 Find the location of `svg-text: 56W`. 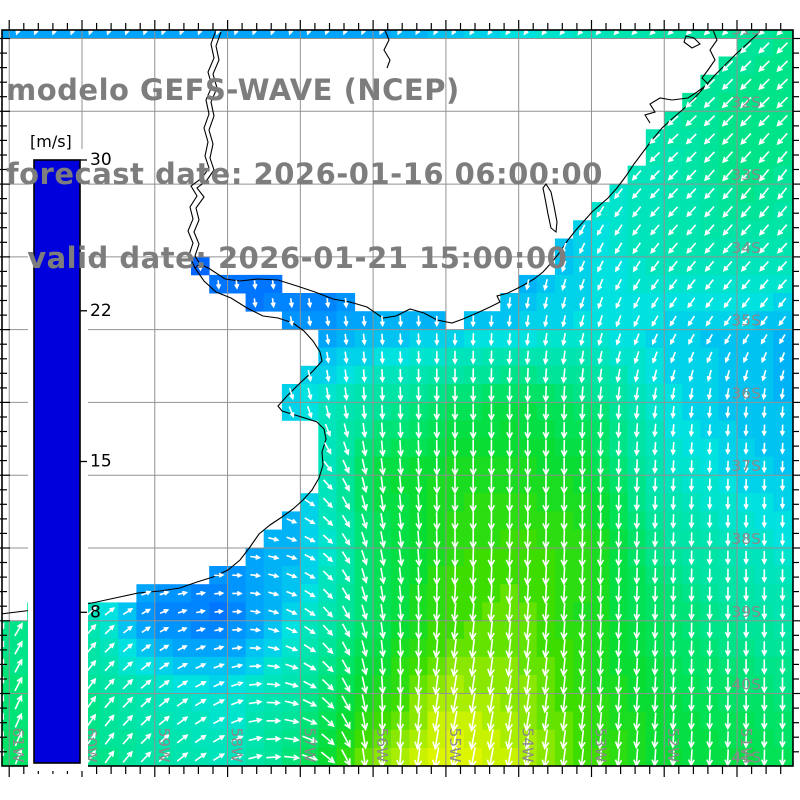

svg-text: 56W is located at coordinates (382, 744).